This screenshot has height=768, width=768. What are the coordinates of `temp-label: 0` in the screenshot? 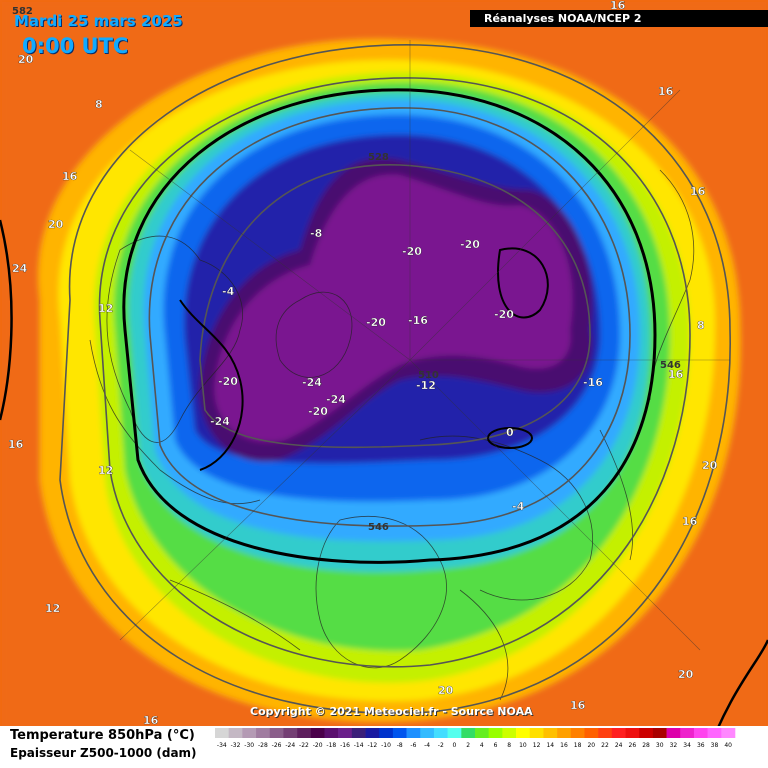 It's located at (510, 432).